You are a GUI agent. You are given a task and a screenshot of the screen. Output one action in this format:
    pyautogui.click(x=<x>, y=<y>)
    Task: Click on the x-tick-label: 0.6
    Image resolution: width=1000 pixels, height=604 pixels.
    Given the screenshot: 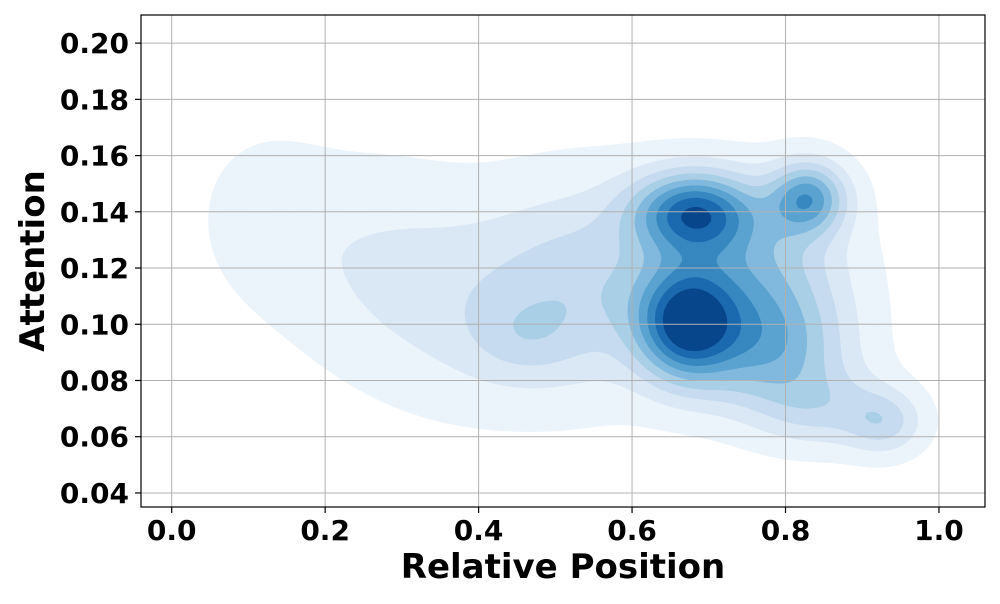 What is the action you would take?
    pyautogui.click(x=632, y=530)
    